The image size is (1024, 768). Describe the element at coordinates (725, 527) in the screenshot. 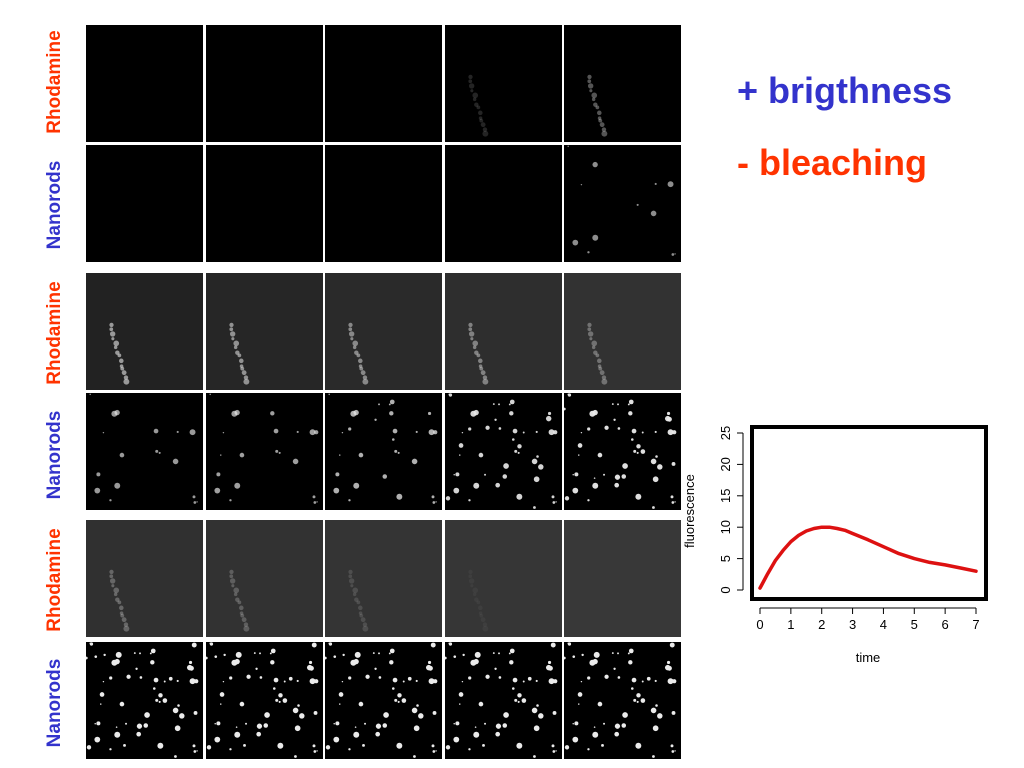

I see `y-tick-label: 10` at that location.